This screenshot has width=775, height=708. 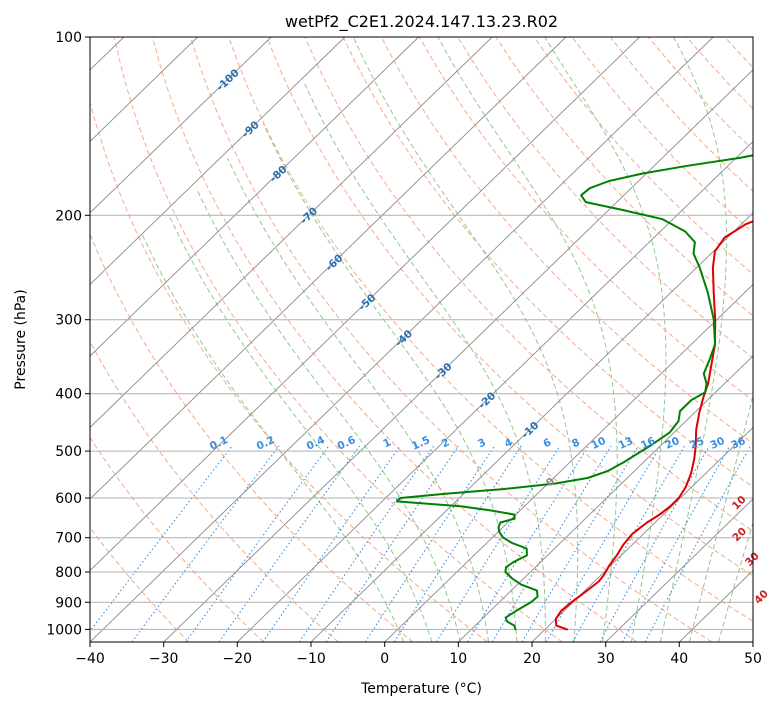 What do you see at coordinates (738, 443) in the screenshot?
I see `mixing-ratio-label: 36` at bounding box center [738, 443].